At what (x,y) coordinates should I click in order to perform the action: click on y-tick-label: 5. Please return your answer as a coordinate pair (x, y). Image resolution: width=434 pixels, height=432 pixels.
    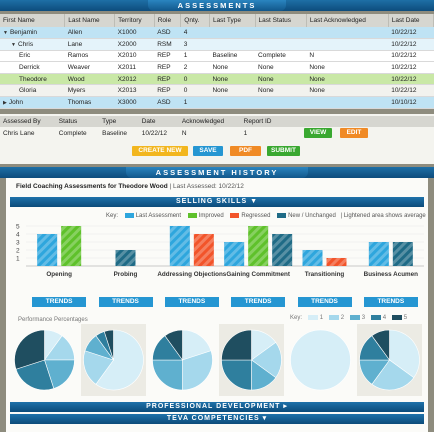
    Looking at the image, I should click on (18, 227).